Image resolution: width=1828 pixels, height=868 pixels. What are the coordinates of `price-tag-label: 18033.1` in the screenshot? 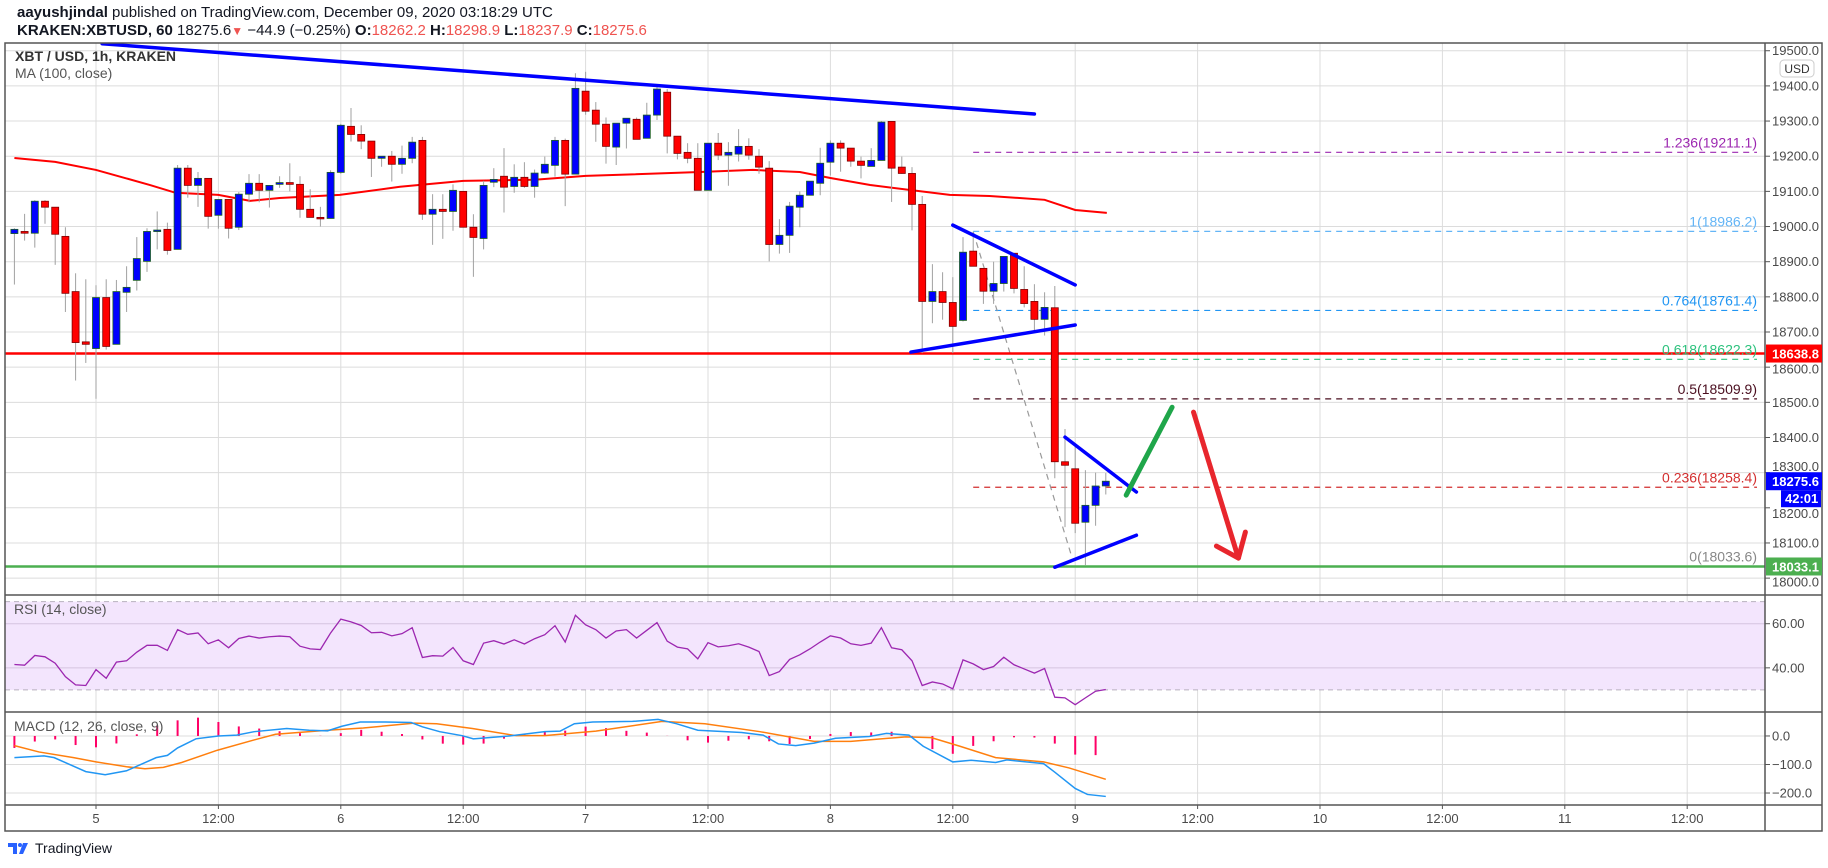 It's located at (1795, 566).